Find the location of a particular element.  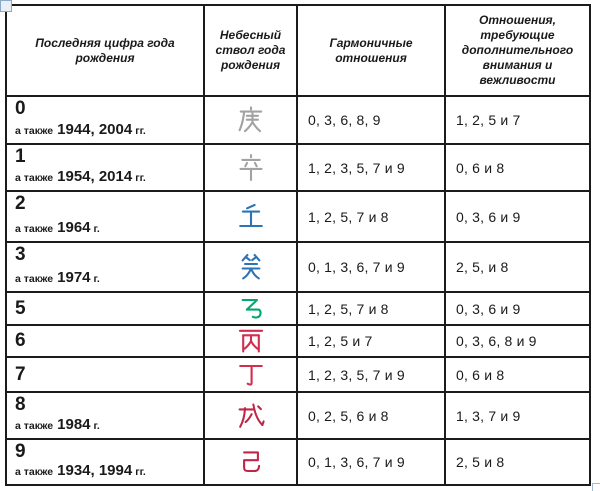

attention-cell-value: 0, 3, 6, 8 и 9 is located at coordinates (496, 341).